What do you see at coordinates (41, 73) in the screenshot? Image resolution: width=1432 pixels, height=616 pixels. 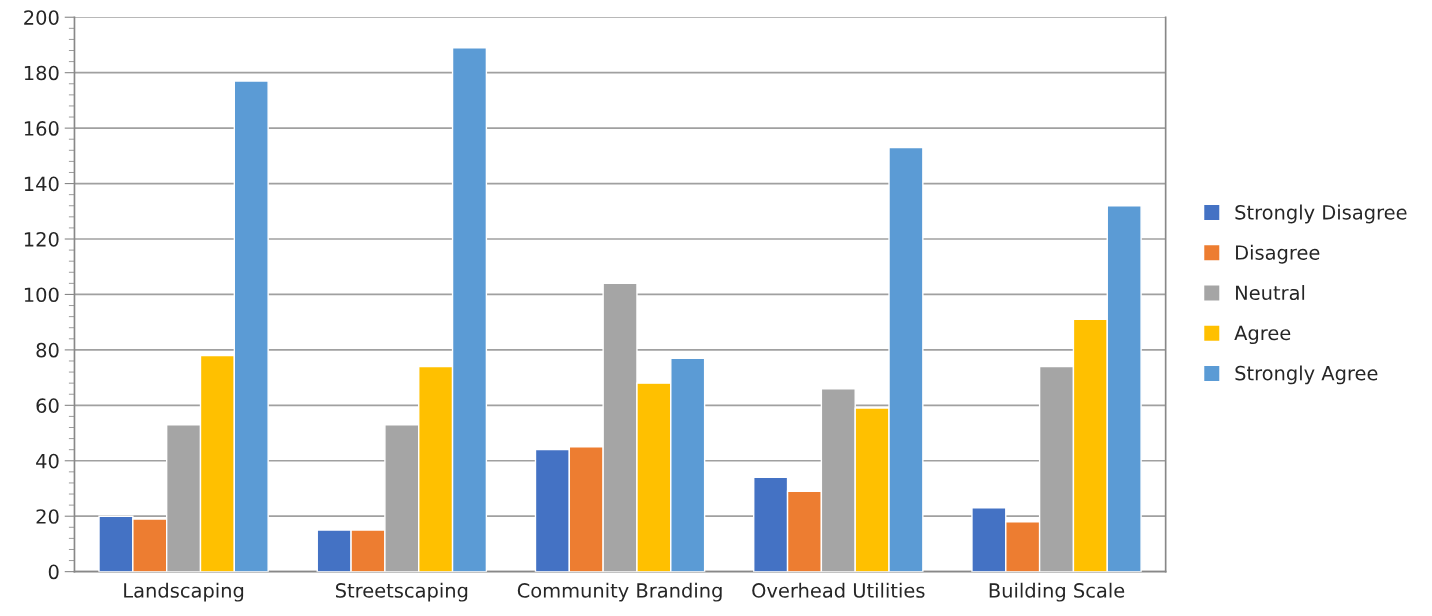 I see `y-tick-label: 180` at bounding box center [41, 73].